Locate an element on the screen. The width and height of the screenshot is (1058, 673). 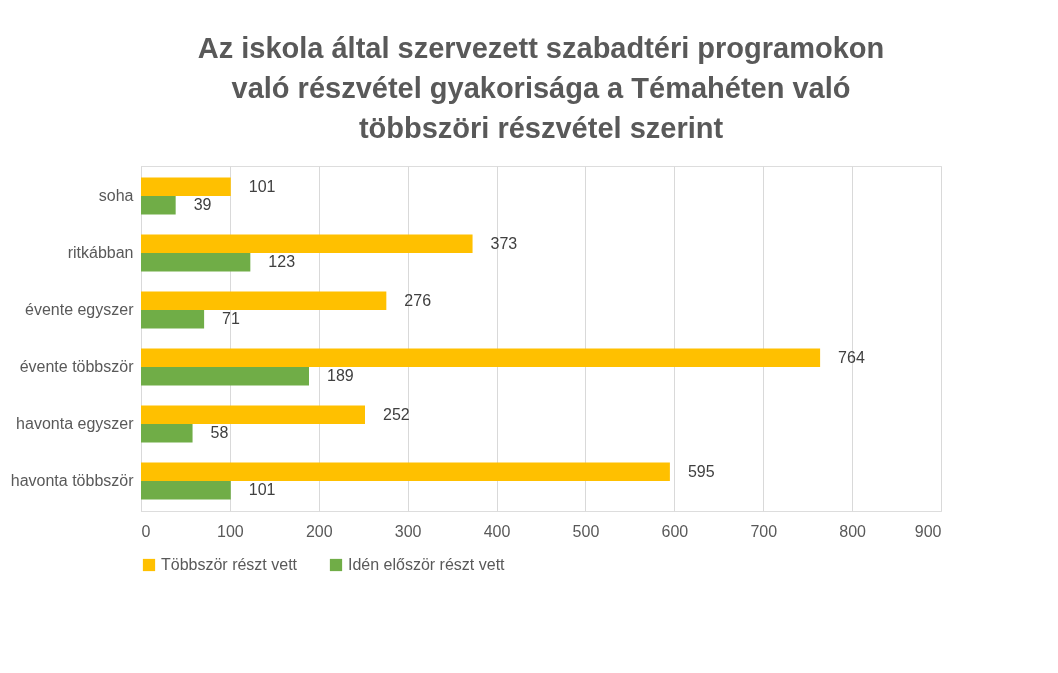
data-label: 71 is located at coordinates (231, 319).